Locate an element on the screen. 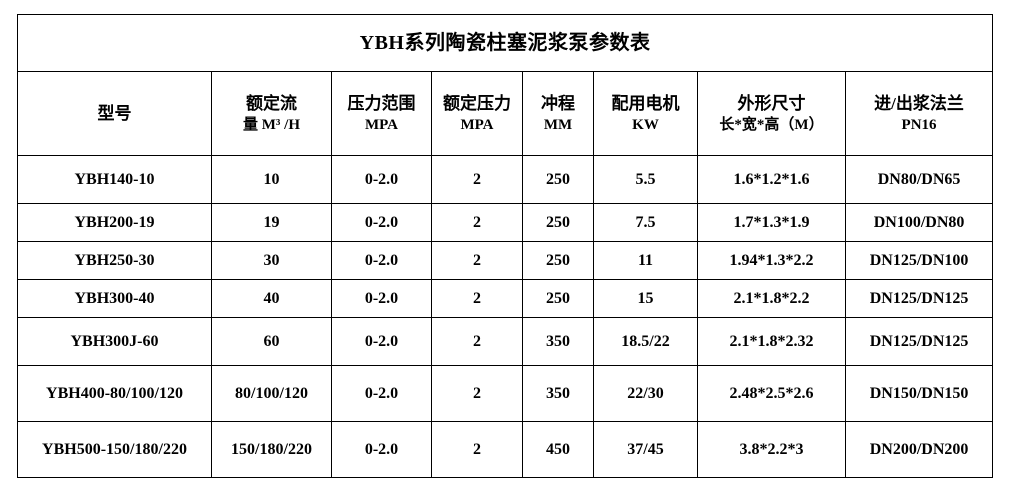 This screenshot has height=478, width=1011. cell-flow: 150/180/220 is located at coordinates (271, 449).